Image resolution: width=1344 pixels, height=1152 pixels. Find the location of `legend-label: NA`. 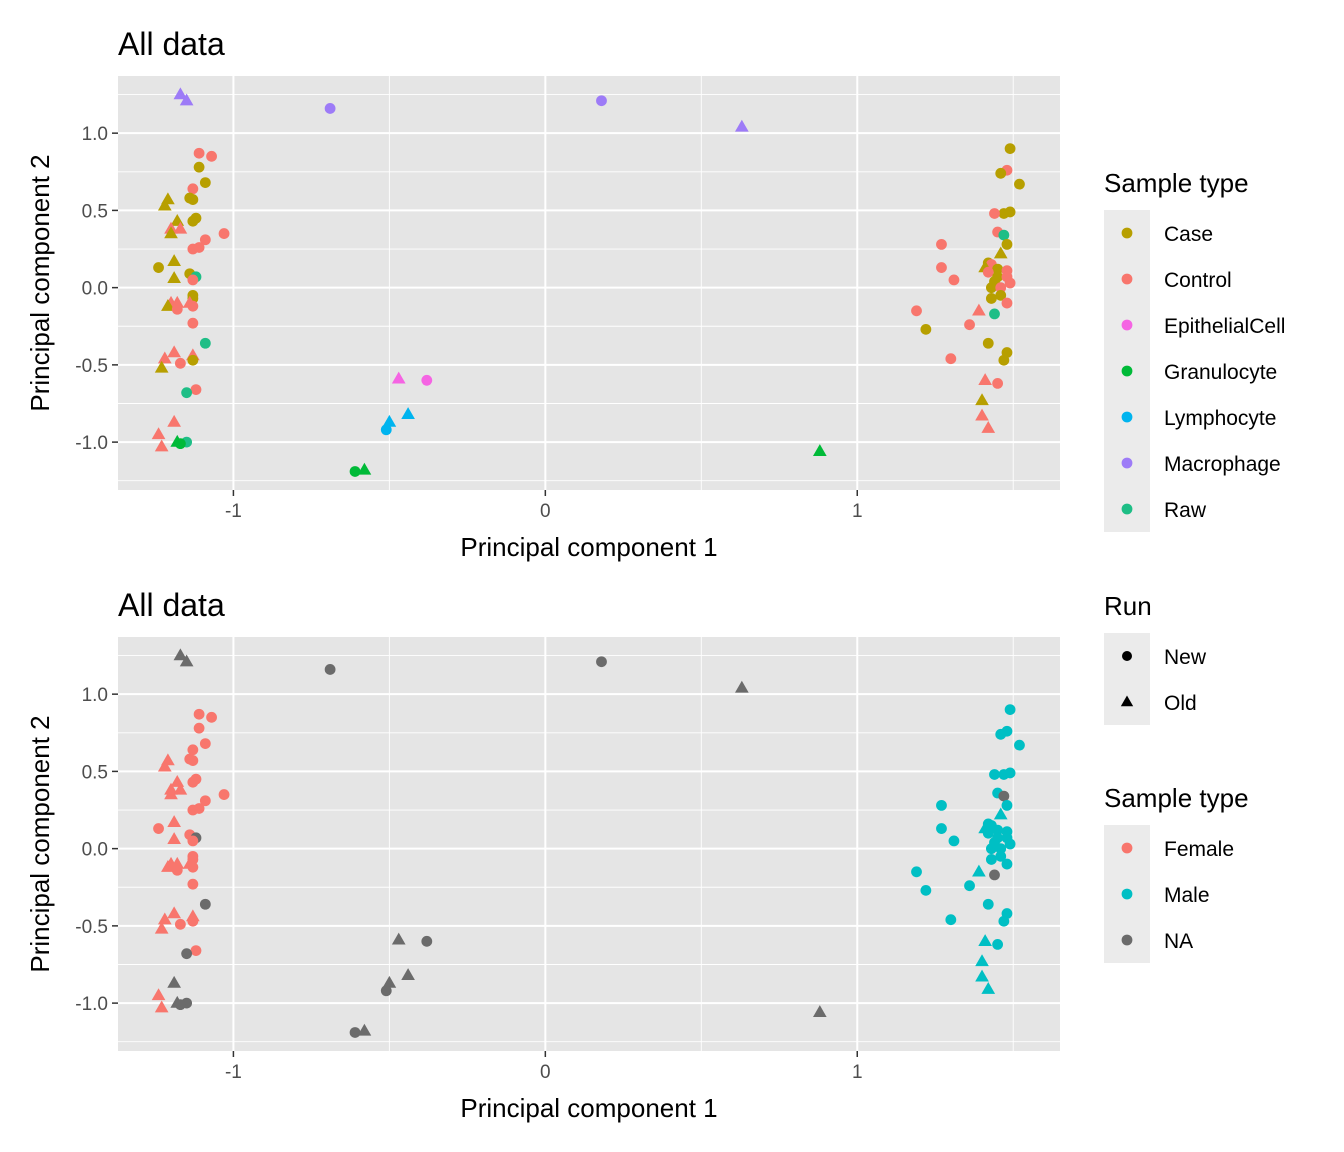

legend-label: NA is located at coordinates (1178, 941).